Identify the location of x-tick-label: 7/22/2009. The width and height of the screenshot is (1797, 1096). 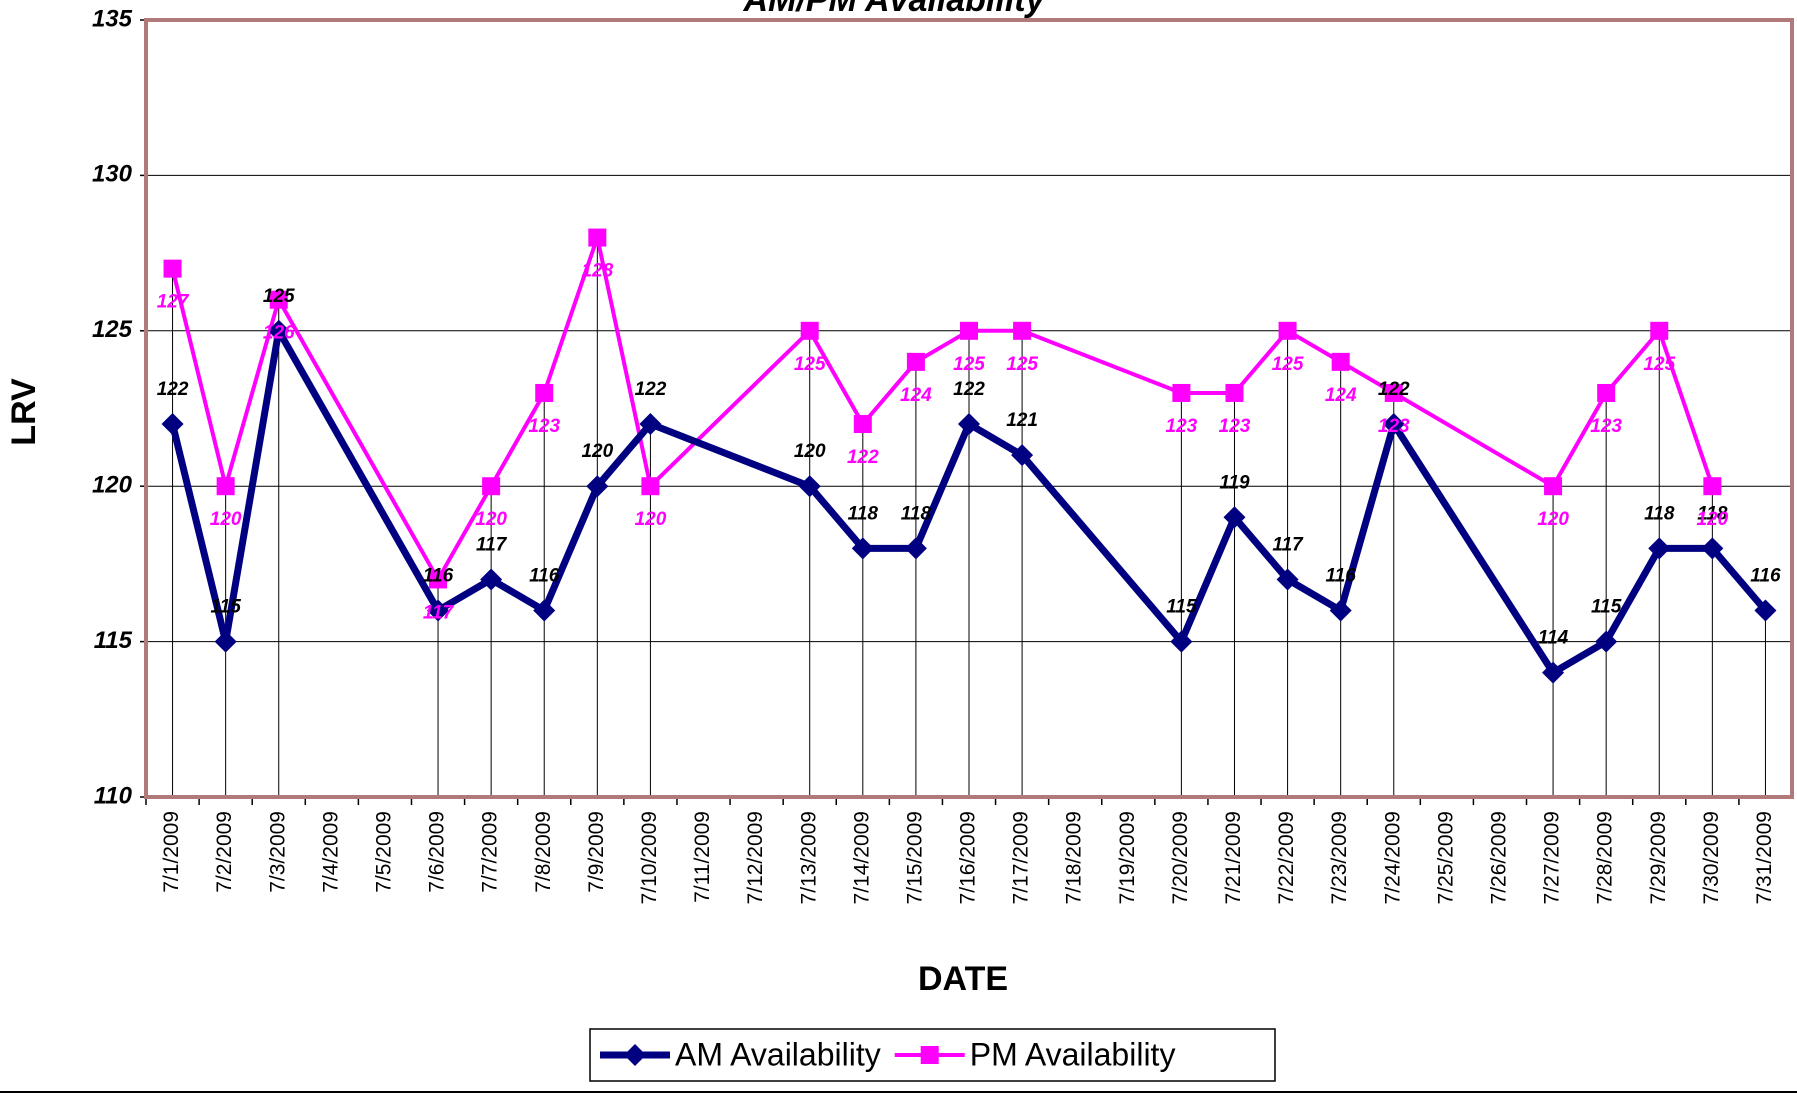
(1286, 857).